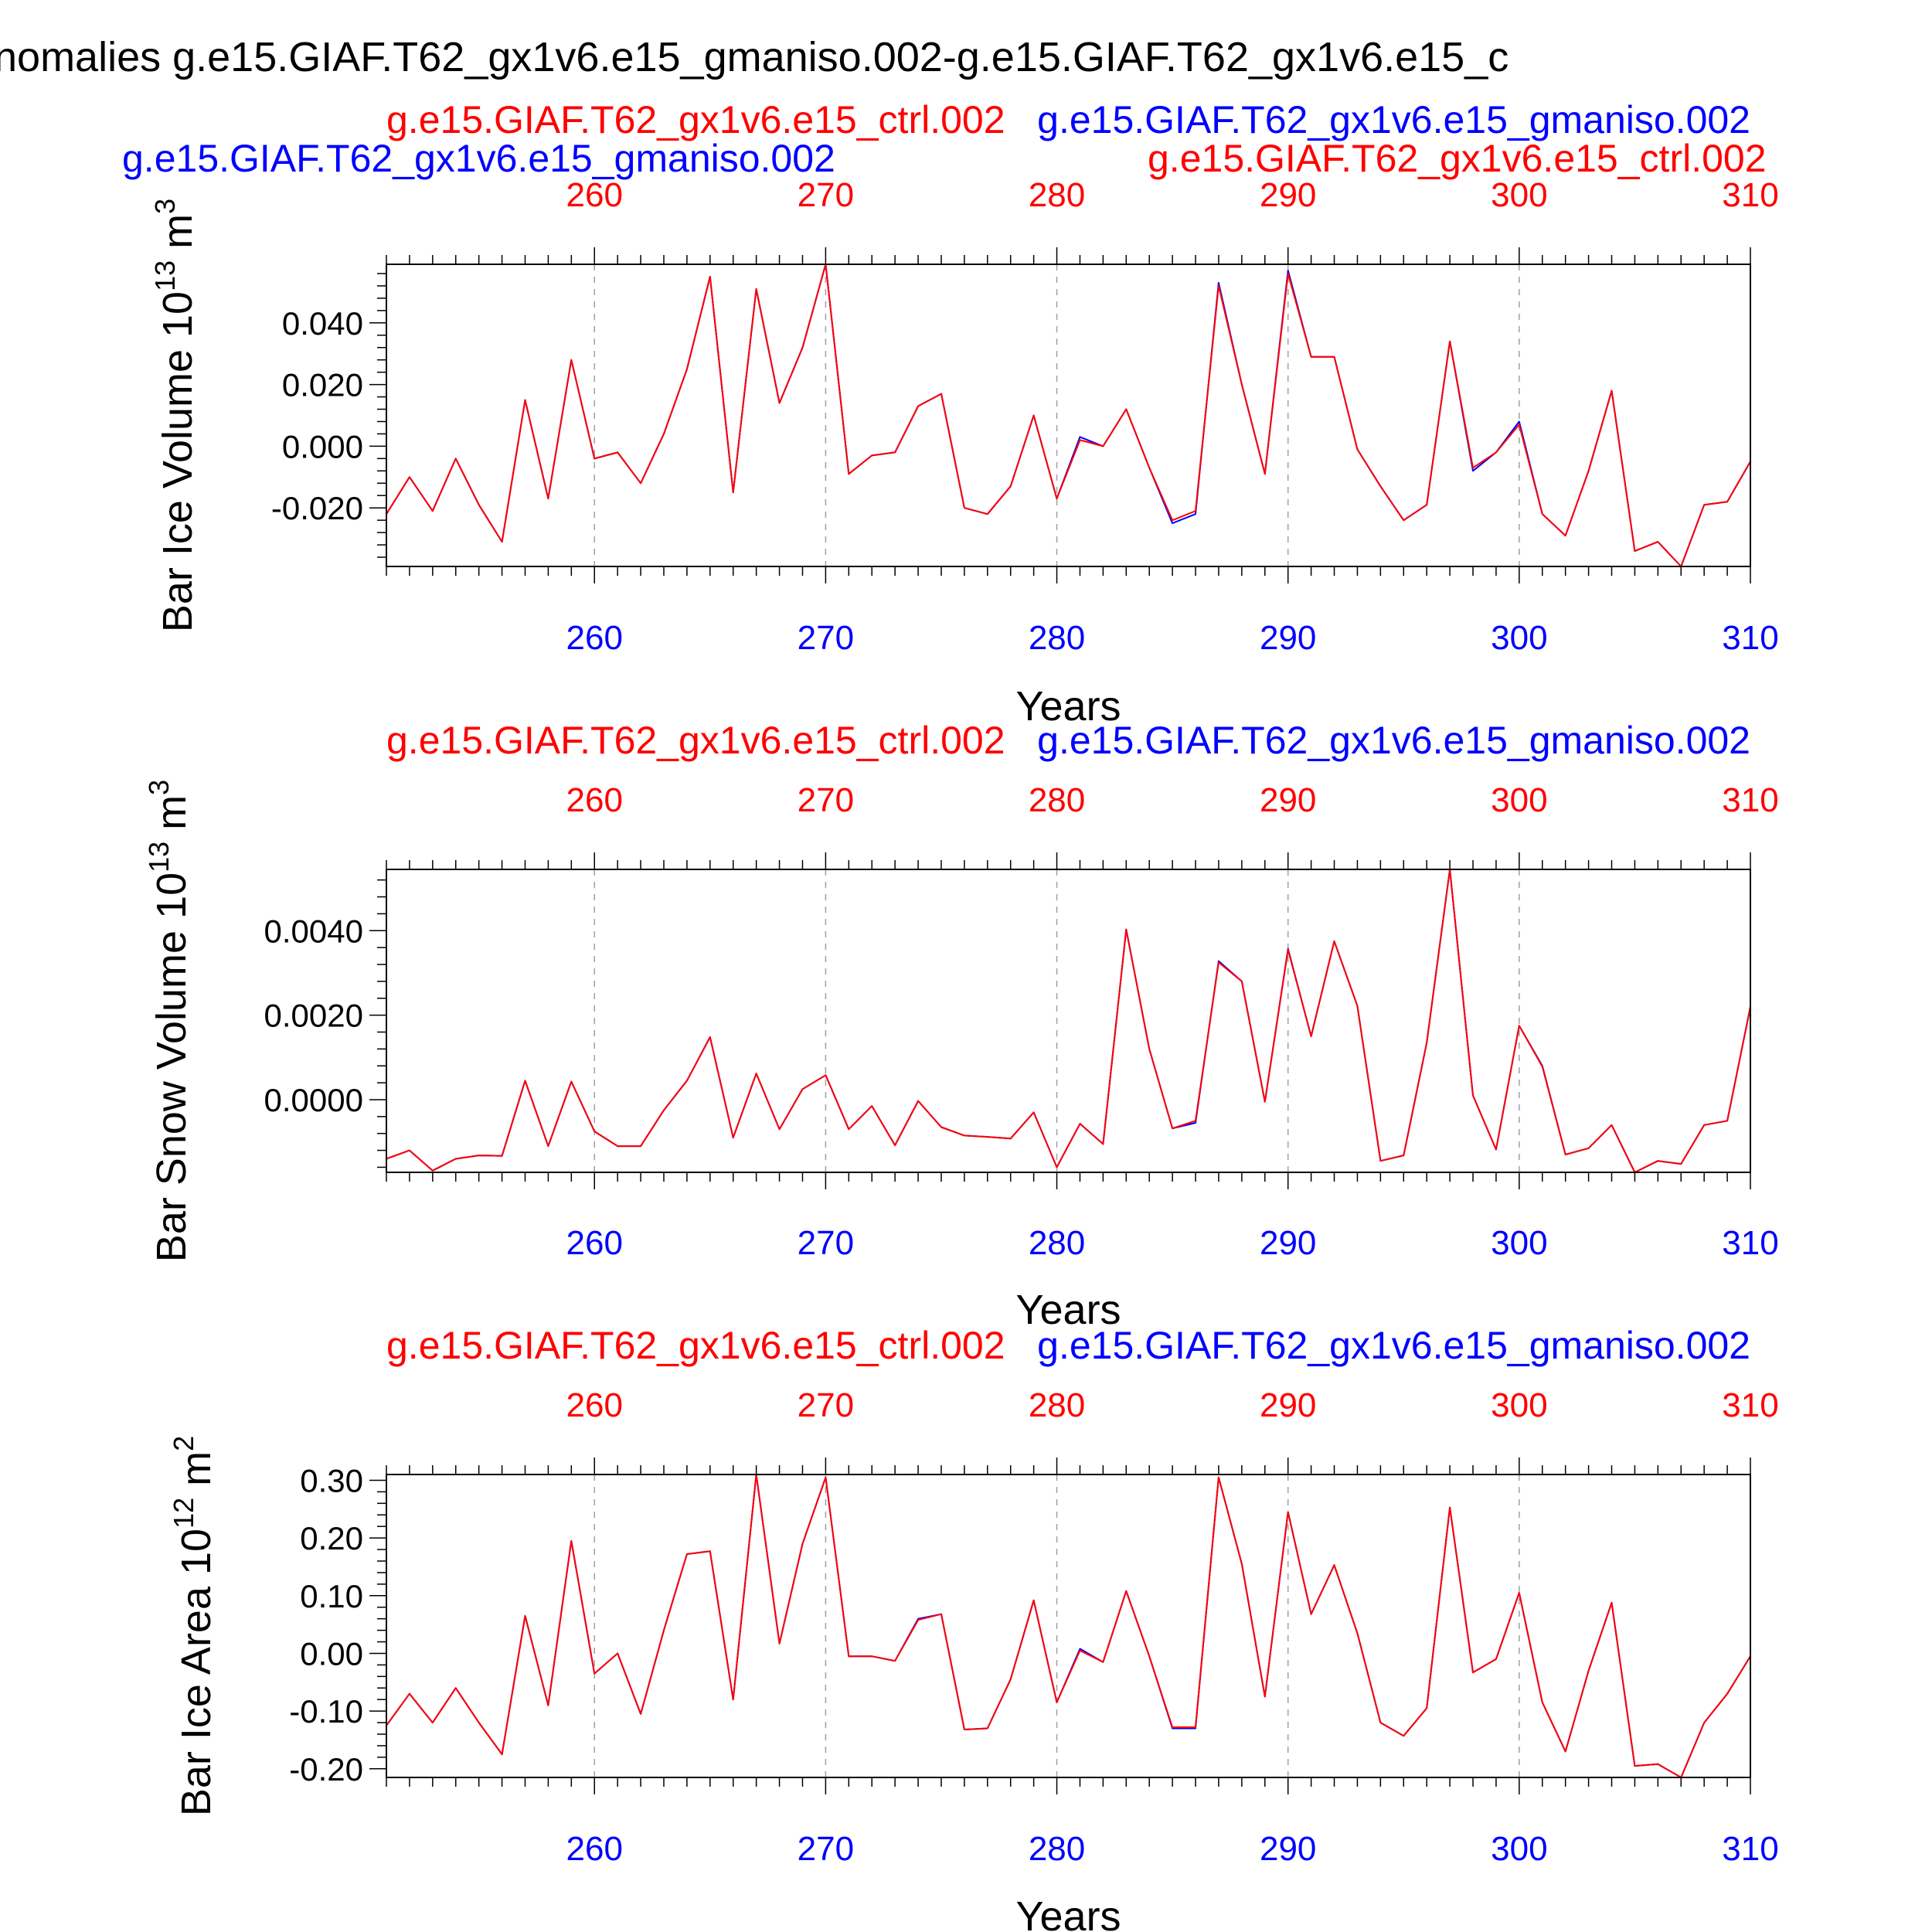  What do you see at coordinates (323, 323) in the screenshot?
I see `y-tick-label: 0.040` at bounding box center [323, 323].